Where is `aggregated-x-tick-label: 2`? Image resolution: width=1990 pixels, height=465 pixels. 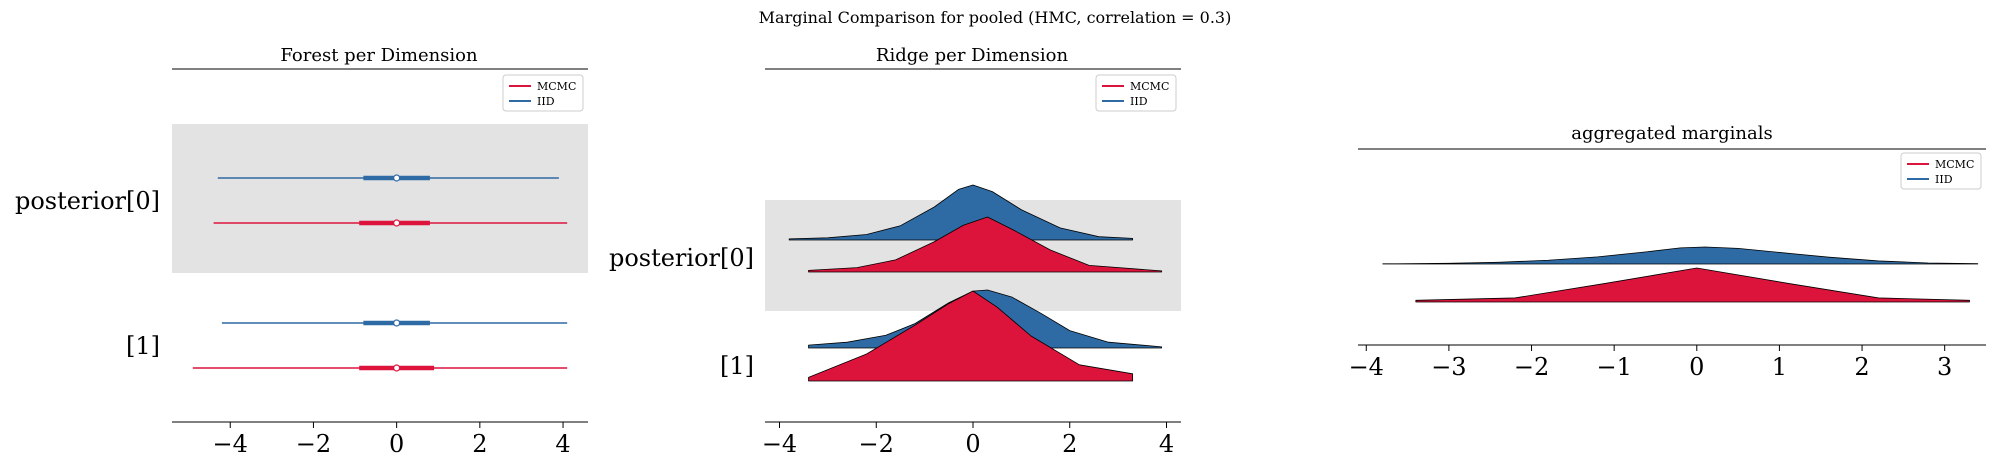 aggregated-x-tick-label: 2 is located at coordinates (1861, 367).